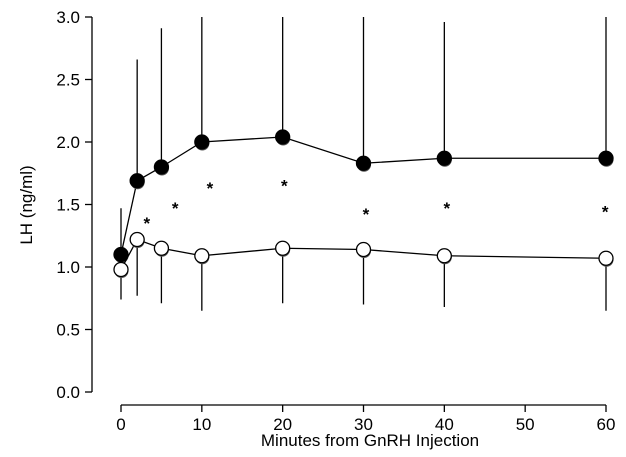 The image size is (626, 457). I want to click on y-tick-label: 2.5, so click(68, 80).